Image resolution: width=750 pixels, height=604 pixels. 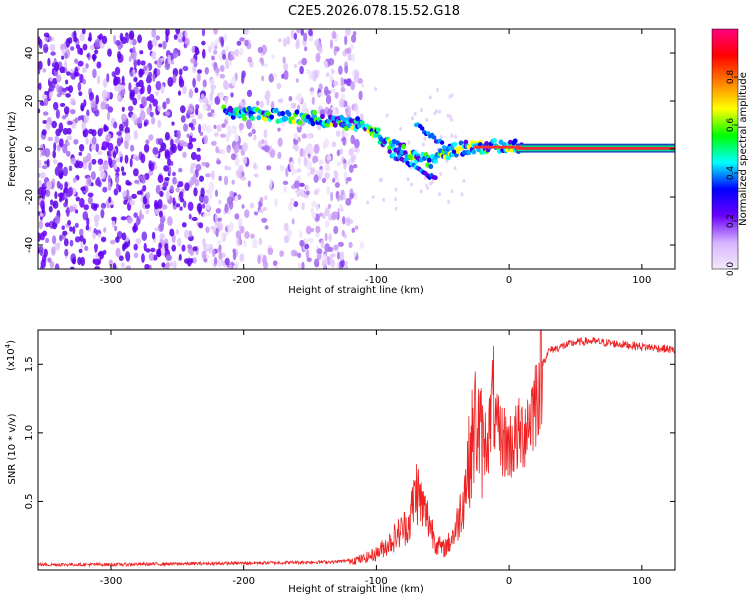 What do you see at coordinates (243, 280) in the screenshot?
I see `spectrogram-x-tick-label: -200` at bounding box center [243, 280].